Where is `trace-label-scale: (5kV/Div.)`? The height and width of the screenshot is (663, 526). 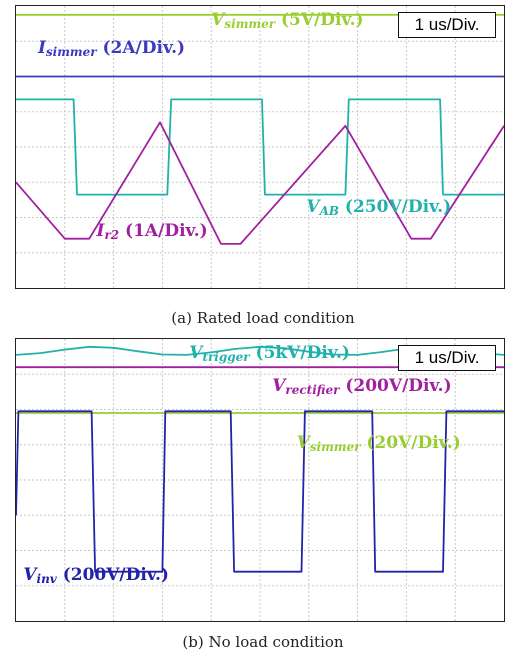 trace-label-scale: (5kV/Div.) is located at coordinates (299, 352).